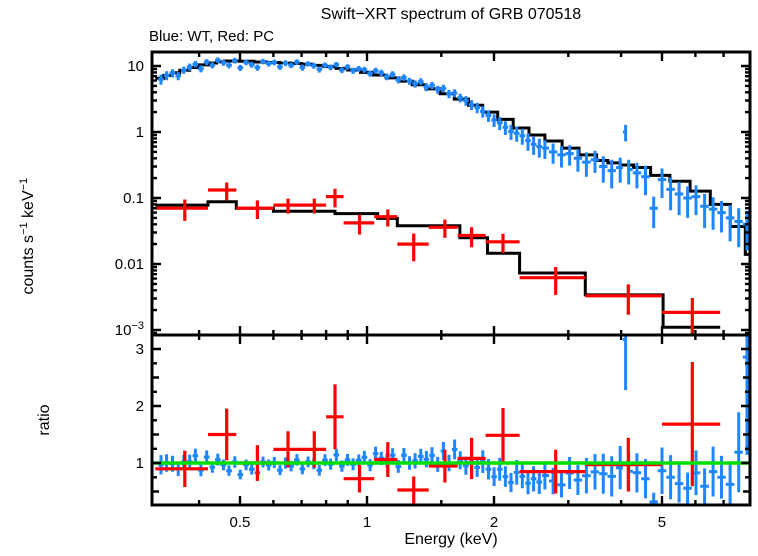 The width and height of the screenshot is (758, 556). I want to click on svg-text: 0.5, so click(240, 522).